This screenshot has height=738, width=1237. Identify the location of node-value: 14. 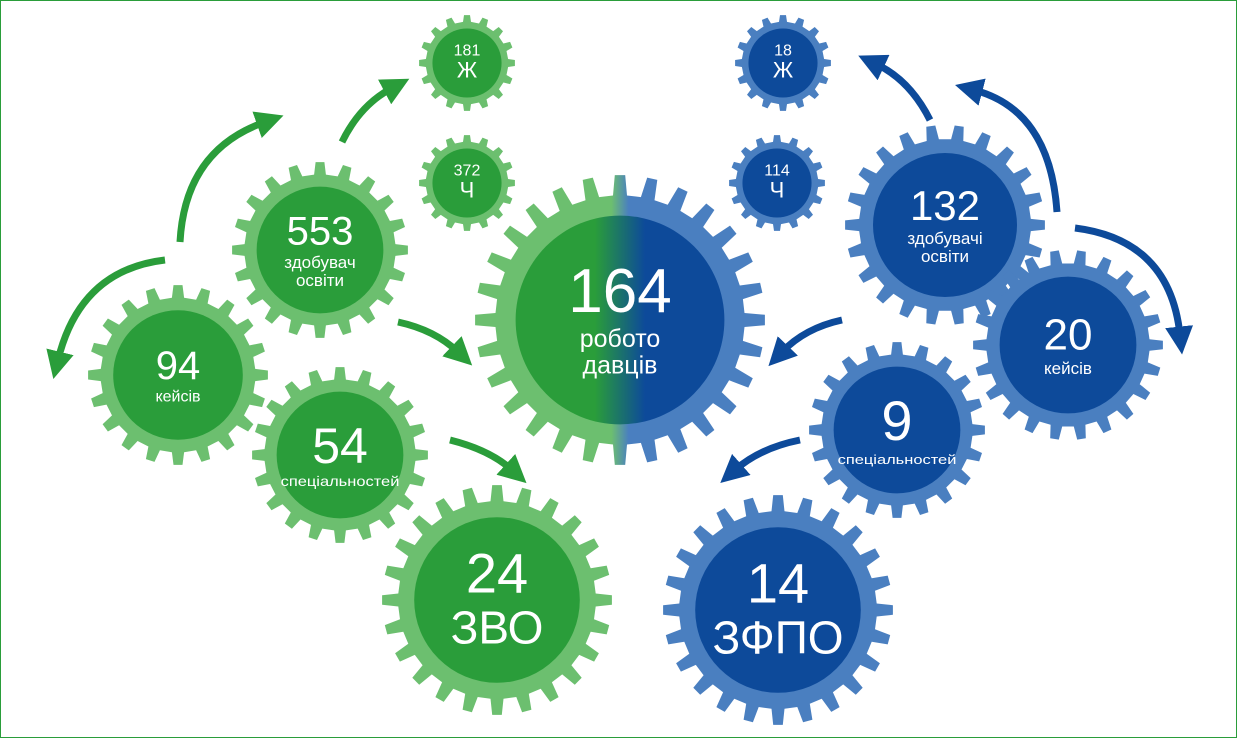
(778, 583).